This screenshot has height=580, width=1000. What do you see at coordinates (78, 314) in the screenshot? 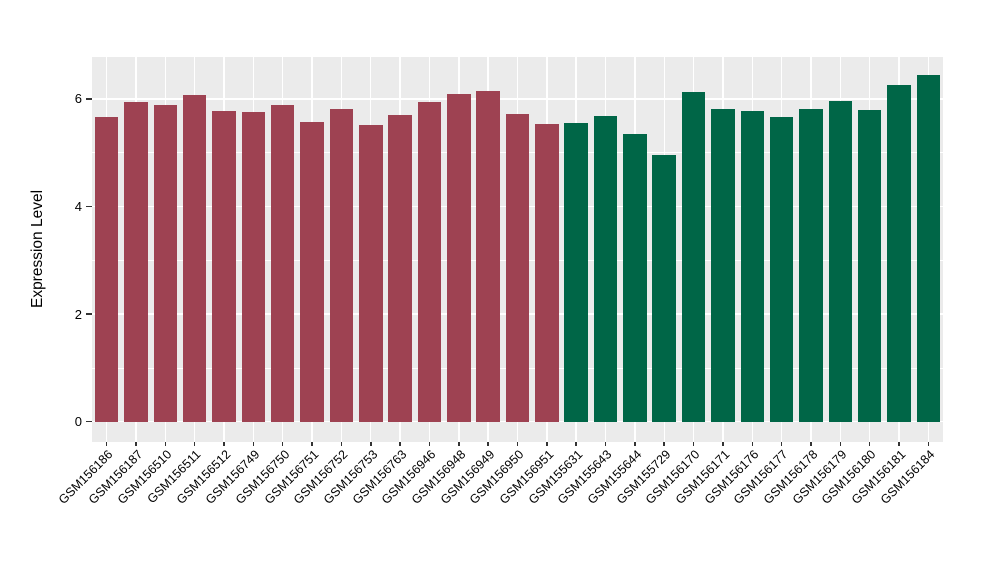
I see `y-tick-label: 2` at bounding box center [78, 314].